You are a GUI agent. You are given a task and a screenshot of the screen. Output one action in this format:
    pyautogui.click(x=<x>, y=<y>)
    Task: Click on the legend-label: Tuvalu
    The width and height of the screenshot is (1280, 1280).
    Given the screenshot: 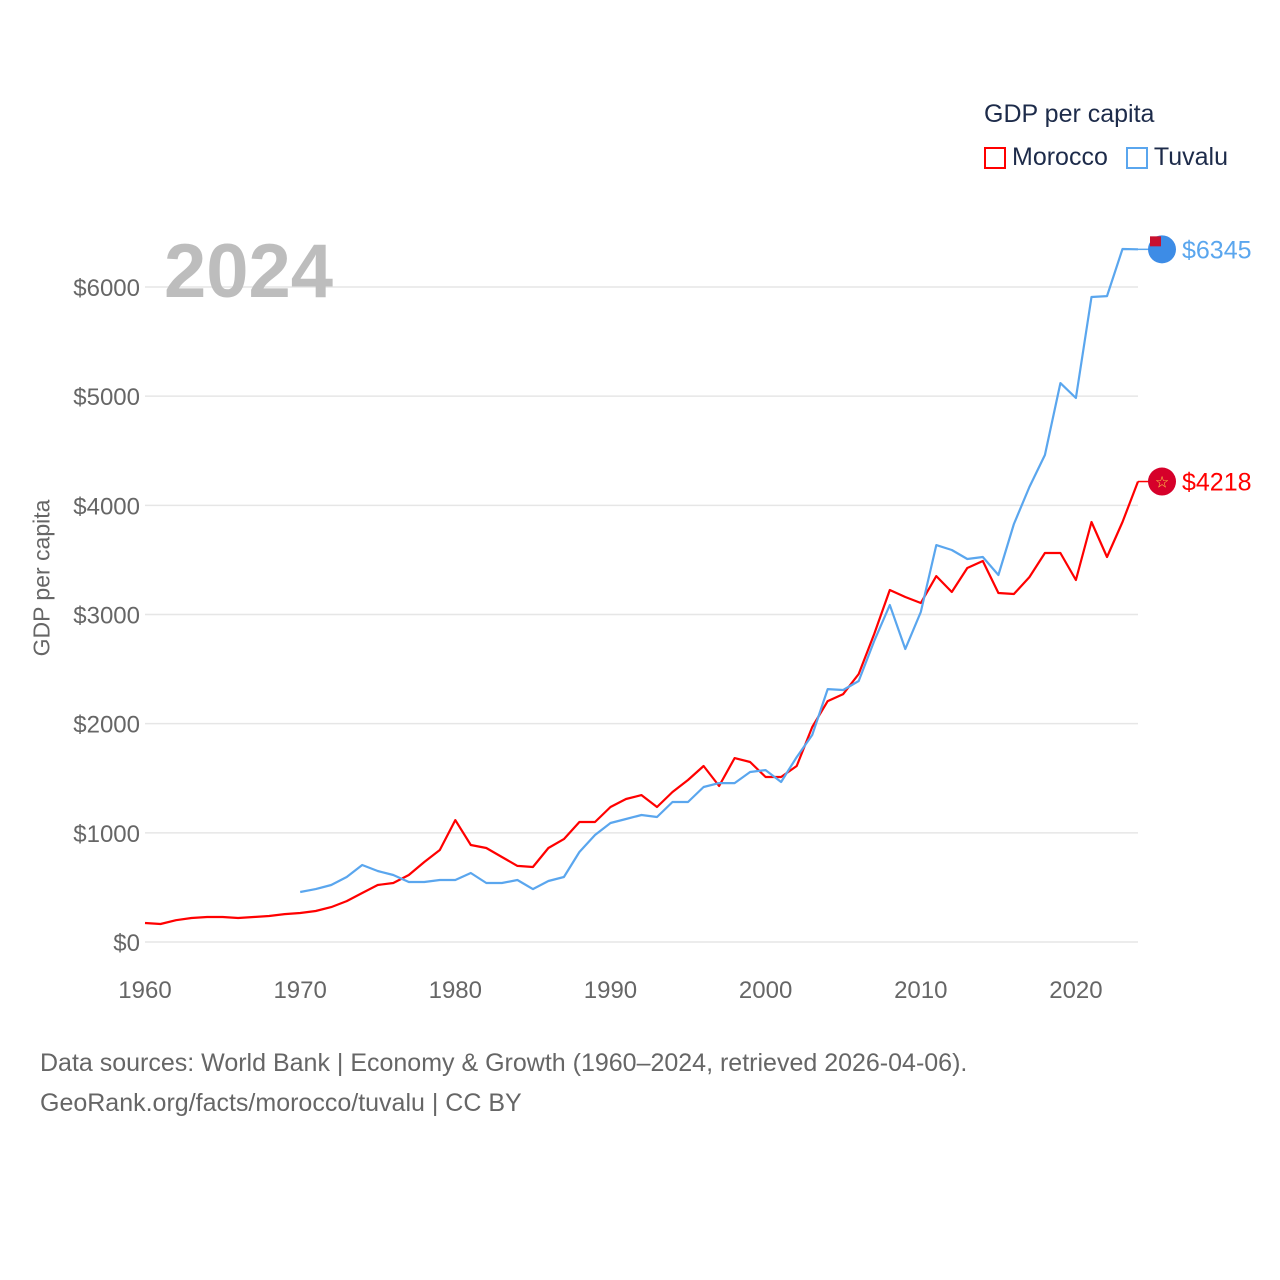 What is the action you would take?
    pyautogui.click(x=1190, y=157)
    